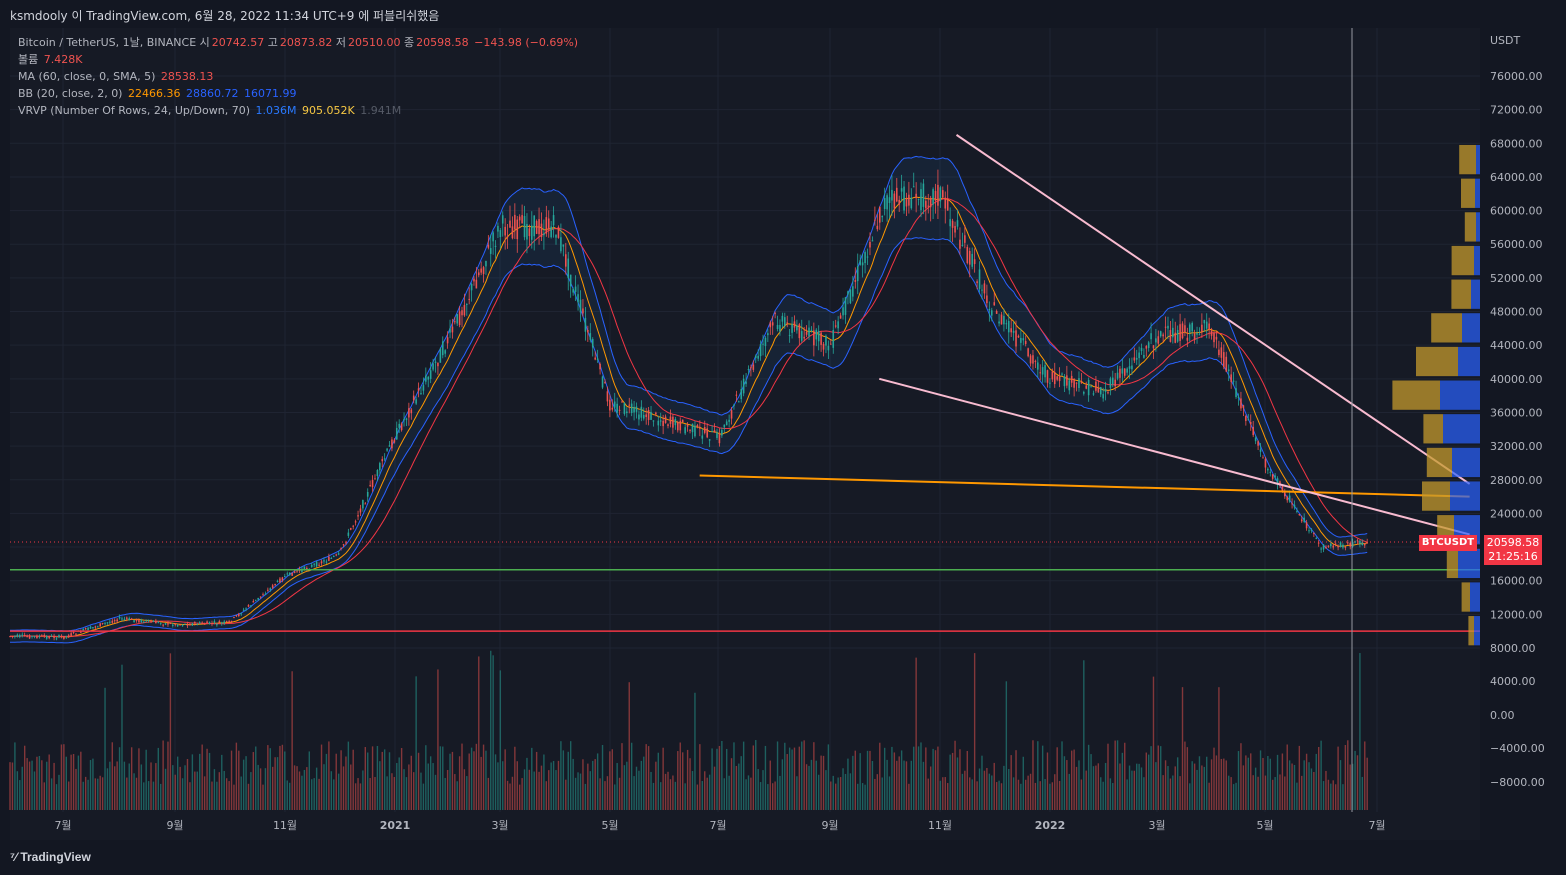 Image resolution: width=1566 pixels, height=875 pixels. What do you see at coordinates (87, 76) in the screenshot?
I see `ma-label: MA (60, close, 0, SMA, 5)` at bounding box center [87, 76].